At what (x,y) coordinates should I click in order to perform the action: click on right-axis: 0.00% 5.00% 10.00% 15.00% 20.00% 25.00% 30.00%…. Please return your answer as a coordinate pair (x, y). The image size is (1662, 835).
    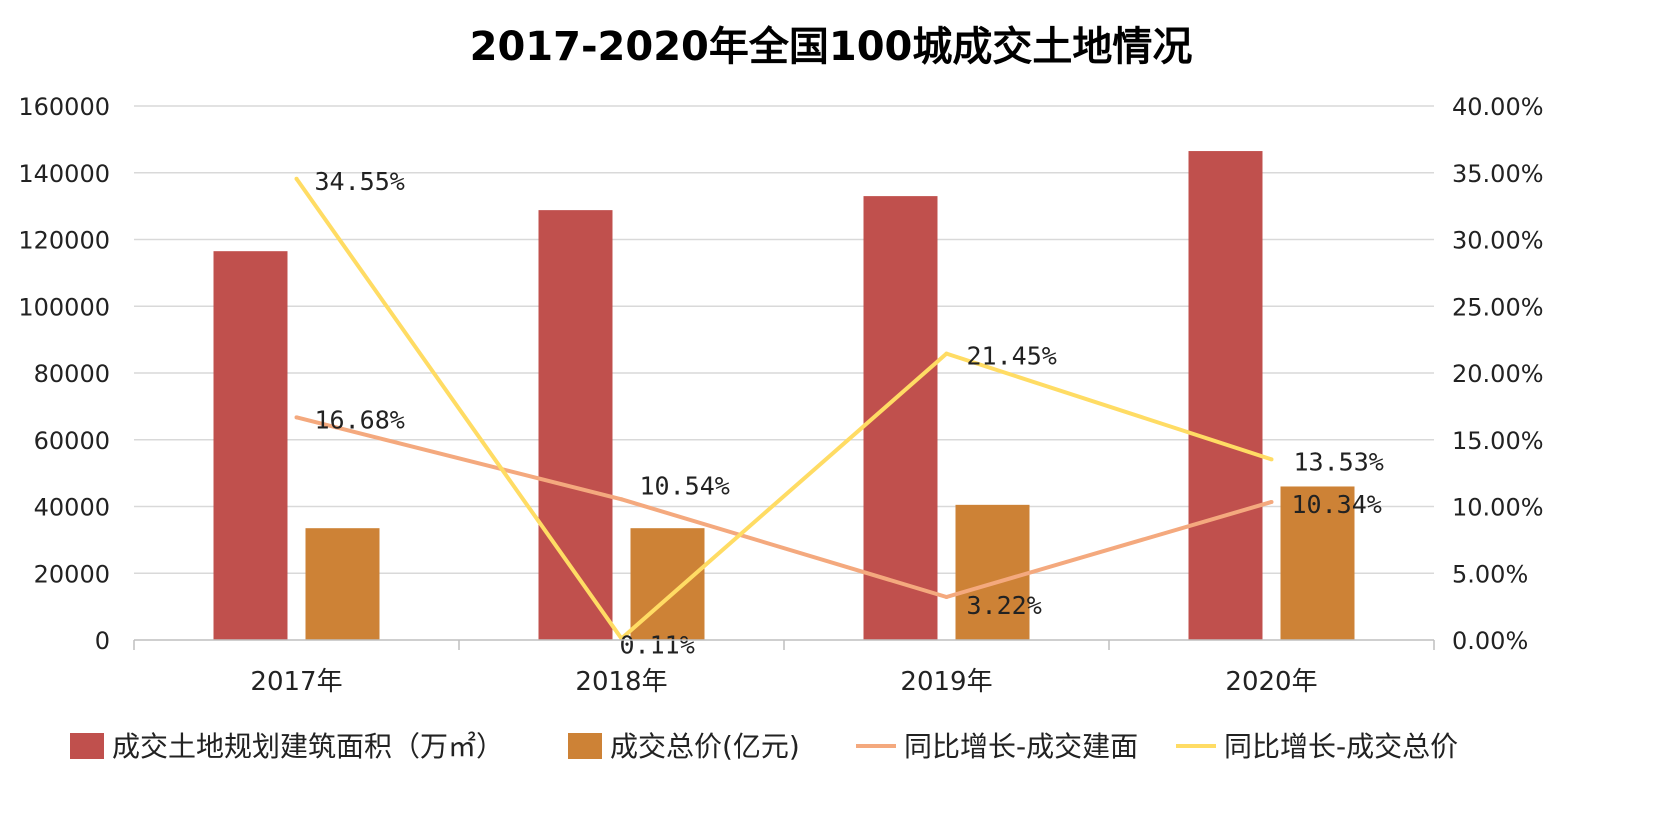
    Looking at the image, I should click on (1498, 374).